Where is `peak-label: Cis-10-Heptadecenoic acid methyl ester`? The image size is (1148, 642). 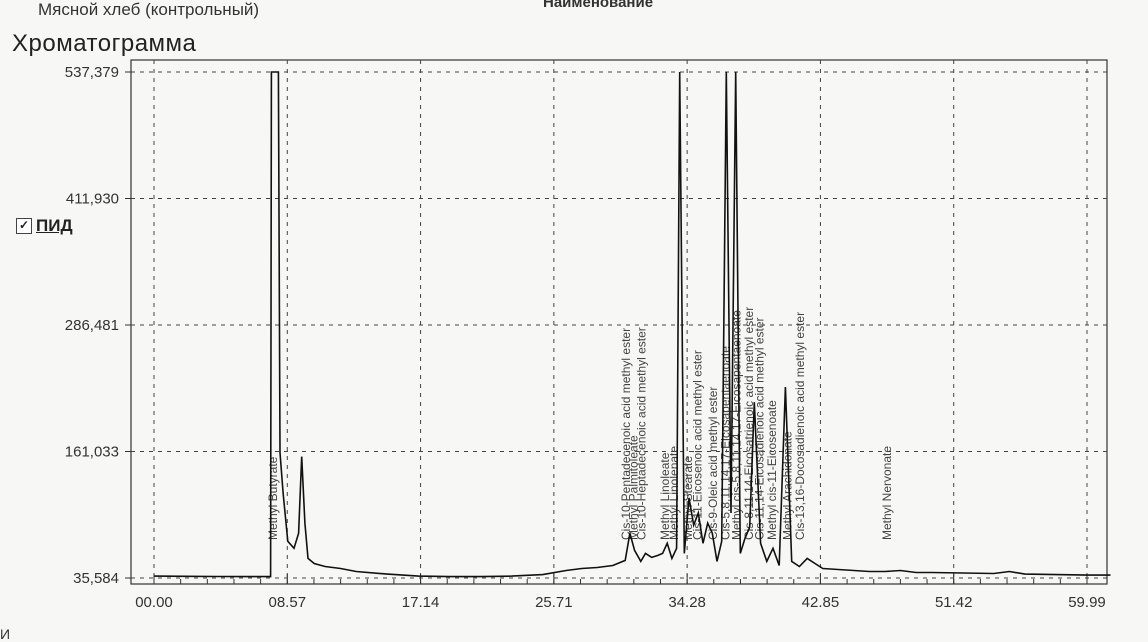
peak-label: Cis-10-Heptadecenoic acid methyl ester is located at coordinates (641, 433).